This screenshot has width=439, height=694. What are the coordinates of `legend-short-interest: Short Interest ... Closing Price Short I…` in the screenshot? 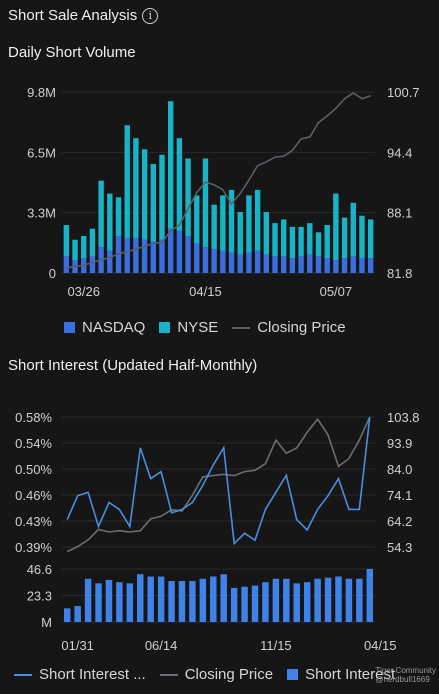 It's located at (219, 674).